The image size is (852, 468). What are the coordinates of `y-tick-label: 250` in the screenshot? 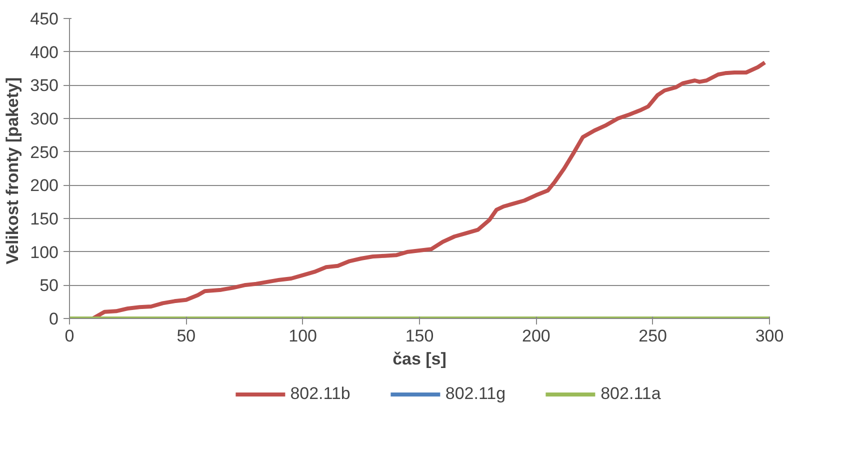 It's located at (44, 152).